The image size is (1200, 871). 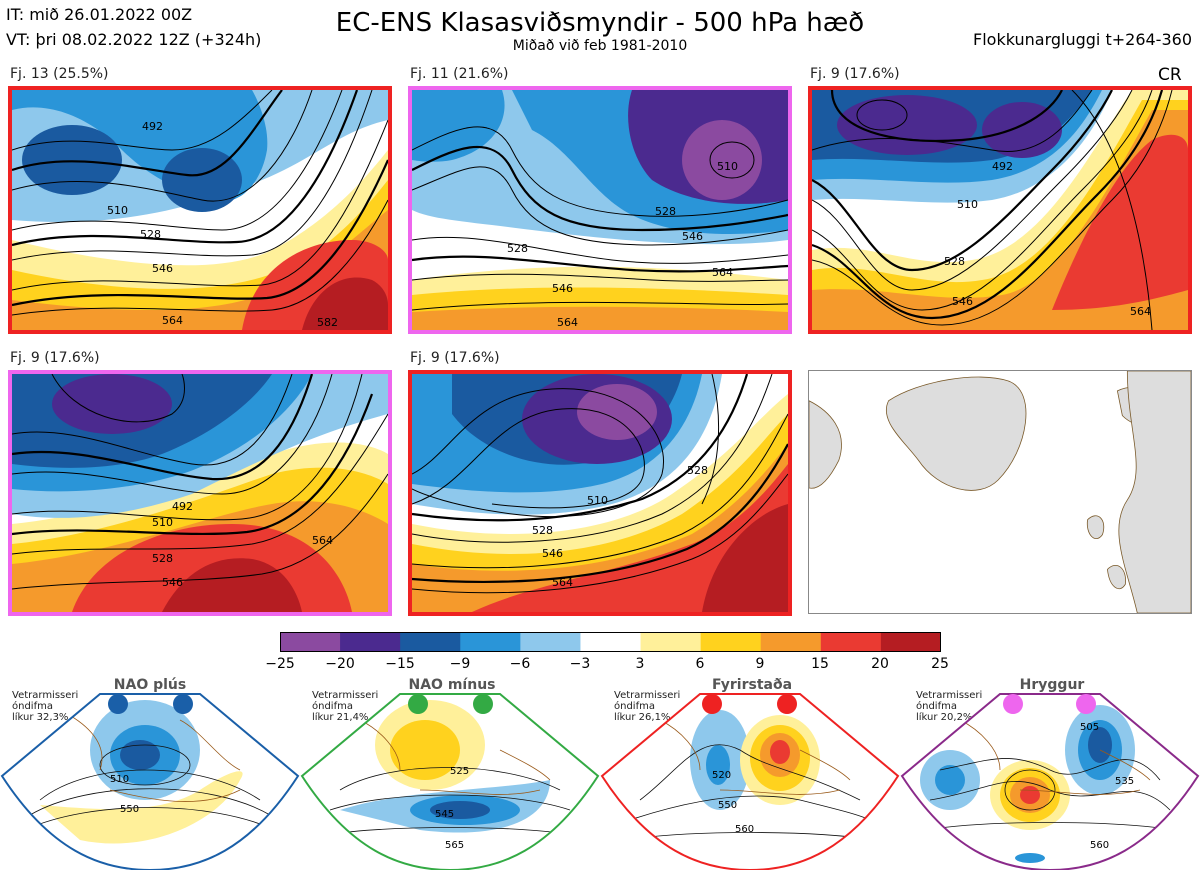 What do you see at coordinates (752, 685) in the screenshot?
I see `regime-title-blocking: Fyrirstaða` at bounding box center [752, 685].